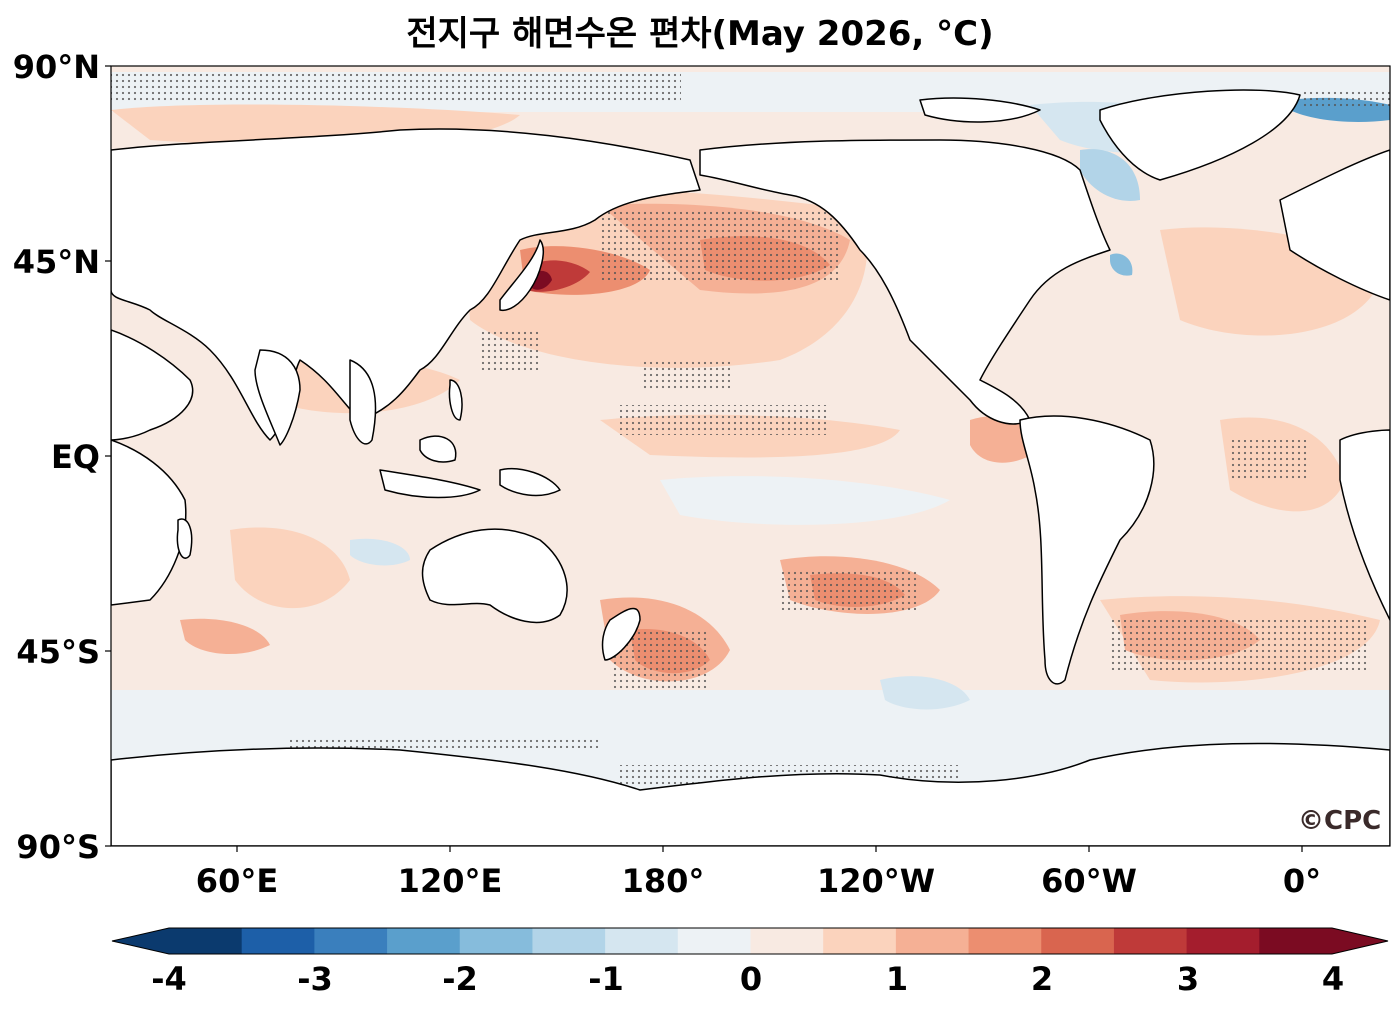 The height and width of the screenshot is (1012, 1400). What do you see at coordinates (140, 941) in the screenshot?
I see `colorbar-extend-low` at bounding box center [140, 941].